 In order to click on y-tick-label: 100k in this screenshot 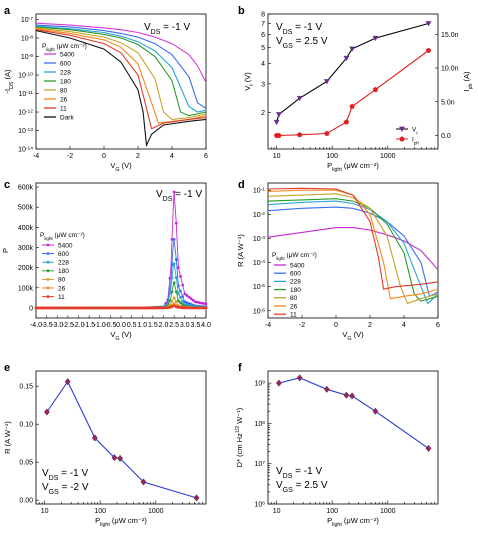, I will do `click(26, 288)`.